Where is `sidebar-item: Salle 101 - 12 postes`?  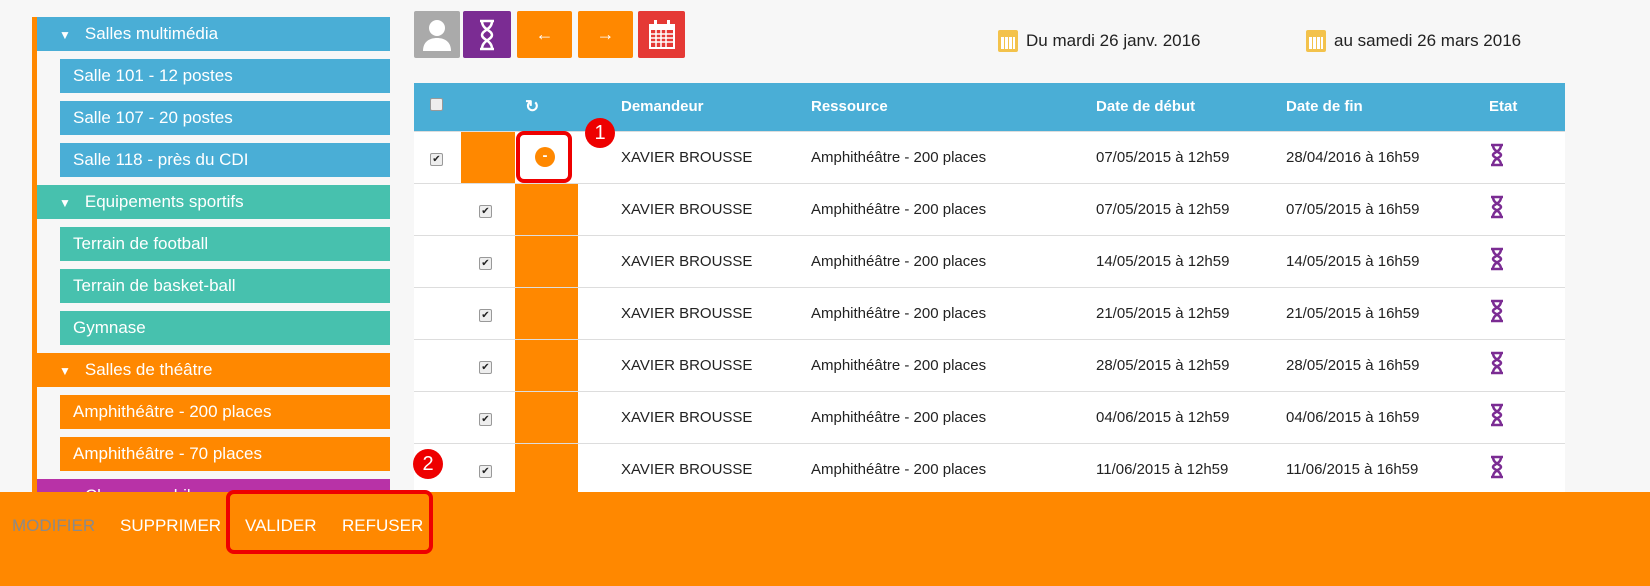 sidebar-item: Salle 101 - 12 postes is located at coordinates (225, 76).